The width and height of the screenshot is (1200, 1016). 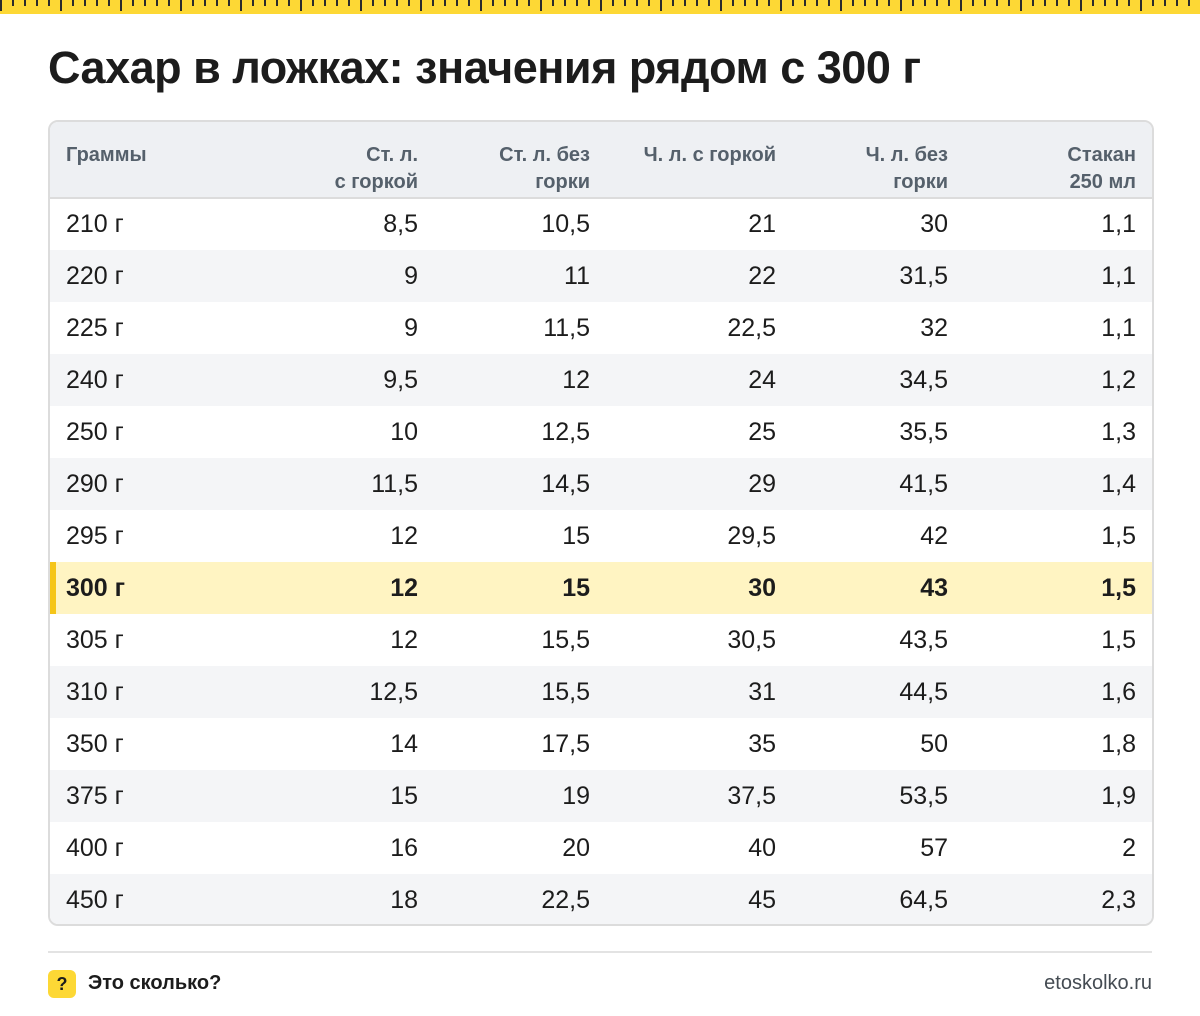 I want to click on value-cell: 45, so click(x=762, y=899).